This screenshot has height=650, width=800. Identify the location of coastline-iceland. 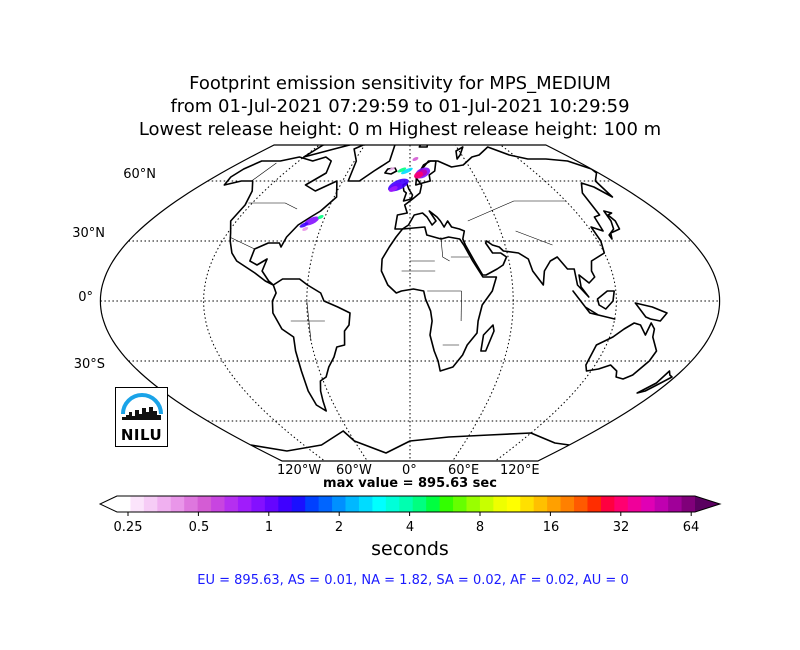
(391, 171).